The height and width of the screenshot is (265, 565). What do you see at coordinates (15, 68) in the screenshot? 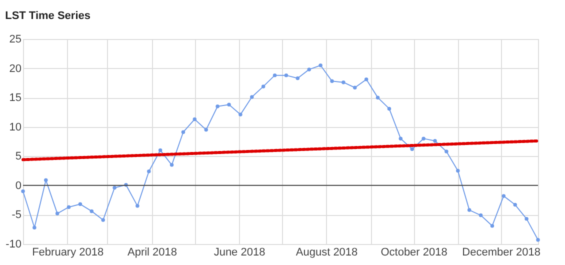
I see `y-tick-label: 20` at bounding box center [15, 68].